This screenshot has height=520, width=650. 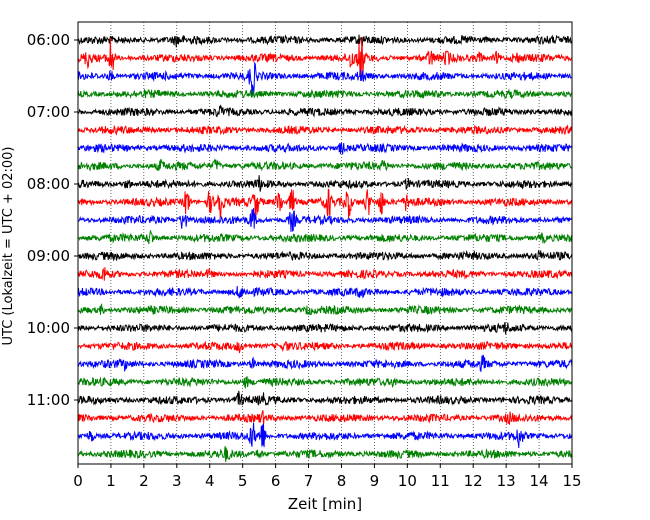 What do you see at coordinates (571, 481) in the screenshot?
I see `x-tick-label-15: 15` at bounding box center [571, 481].